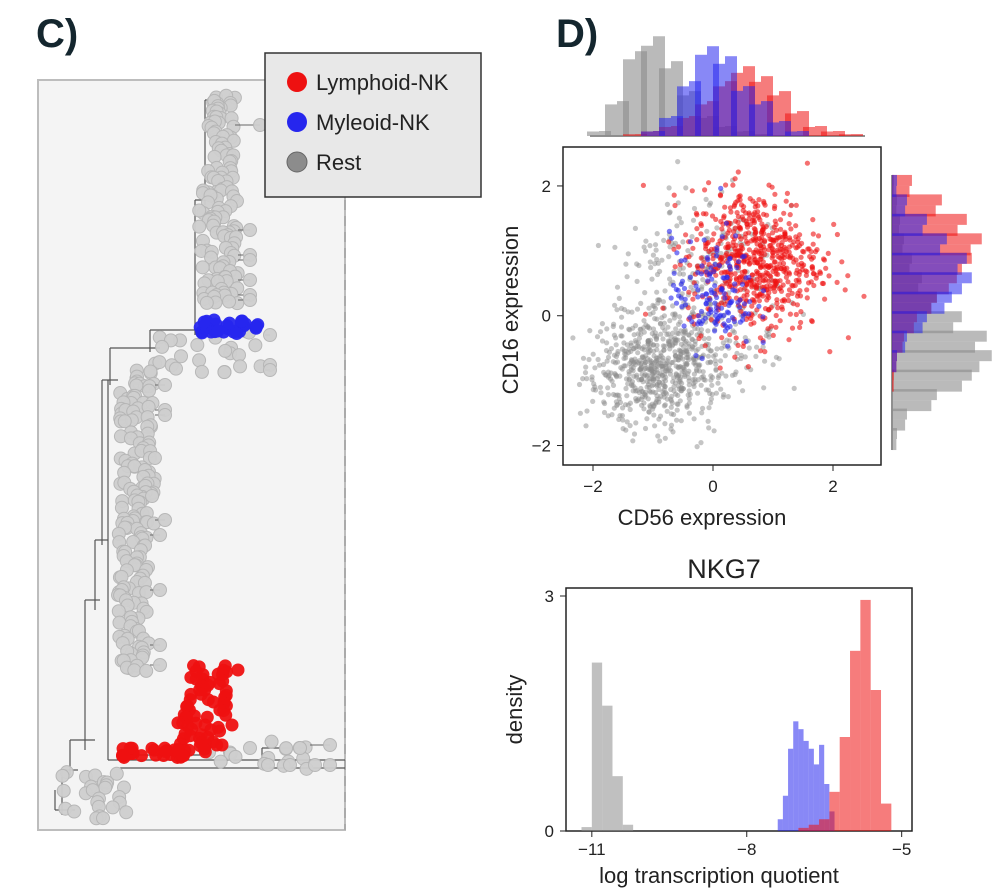 The width and height of the screenshot is (1000, 894). What do you see at coordinates (941, 312) in the screenshot?
I see `marginal-right` at bounding box center [941, 312].